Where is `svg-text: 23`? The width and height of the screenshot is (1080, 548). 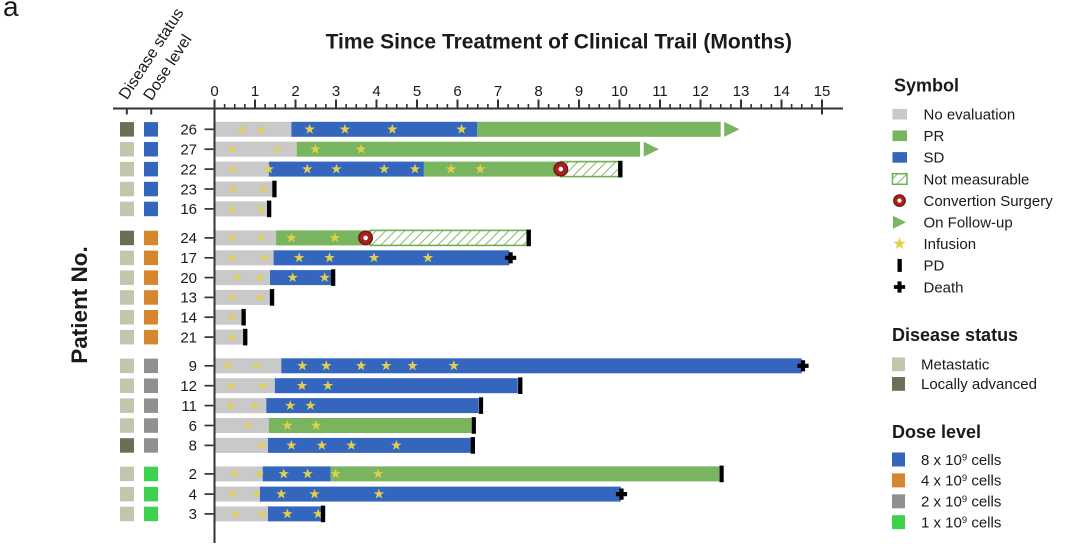 svg-text: 23 is located at coordinates (188, 189).